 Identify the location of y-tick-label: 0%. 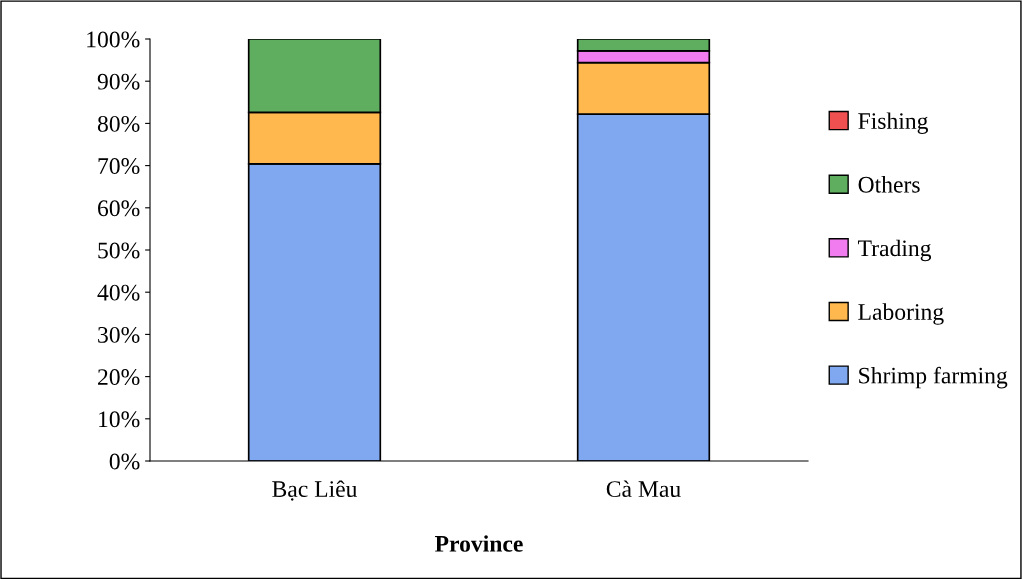
(124, 461).